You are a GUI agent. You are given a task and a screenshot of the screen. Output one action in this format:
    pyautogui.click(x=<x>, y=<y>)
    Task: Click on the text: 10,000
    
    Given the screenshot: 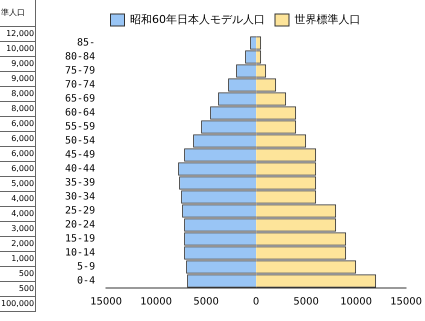 What is the action you would take?
    pyautogui.click(x=18, y=49)
    